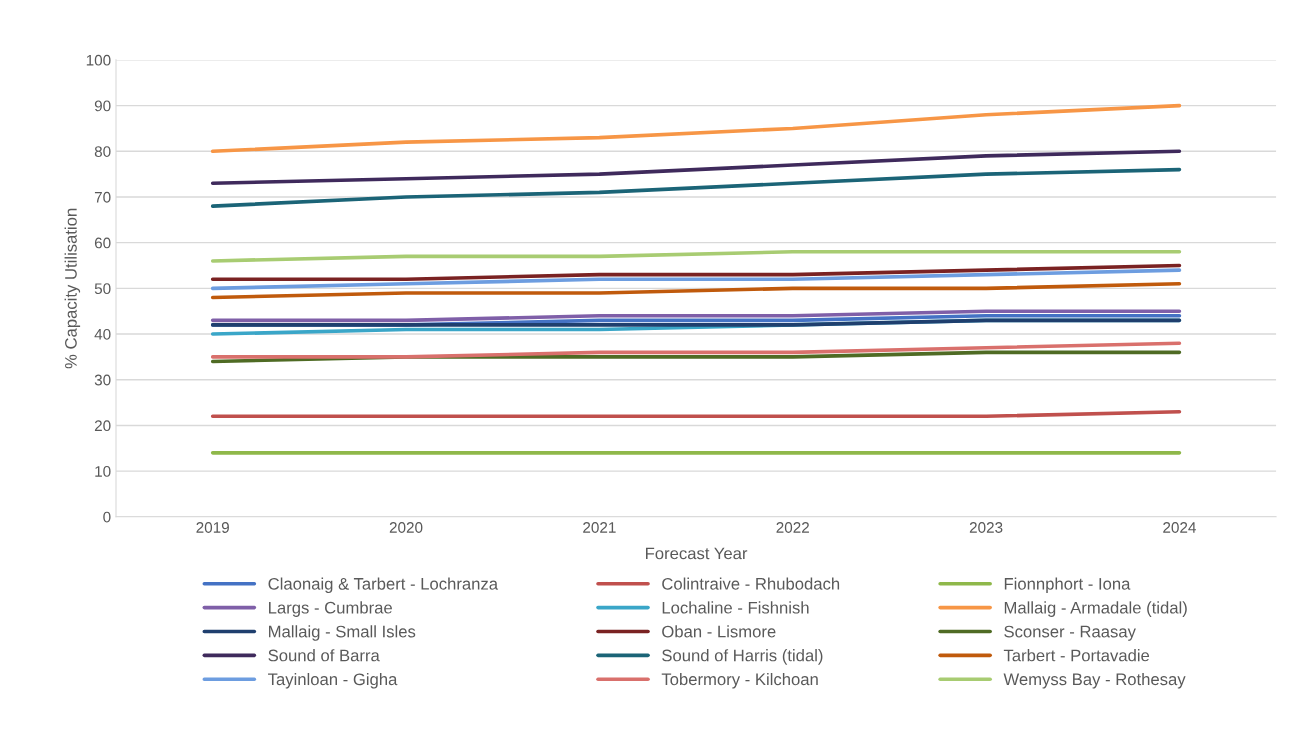  What do you see at coordinates (330, 609) in the screenshot?
I see `legend-label: Largs - Cumbrae` at bounding box center [330, 609].